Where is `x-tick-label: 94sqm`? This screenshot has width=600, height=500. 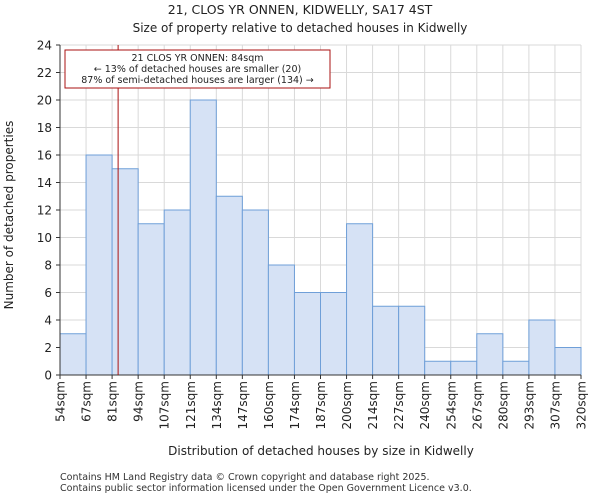 x-tick-label: 94sqm is located at coordinates (139, 401).